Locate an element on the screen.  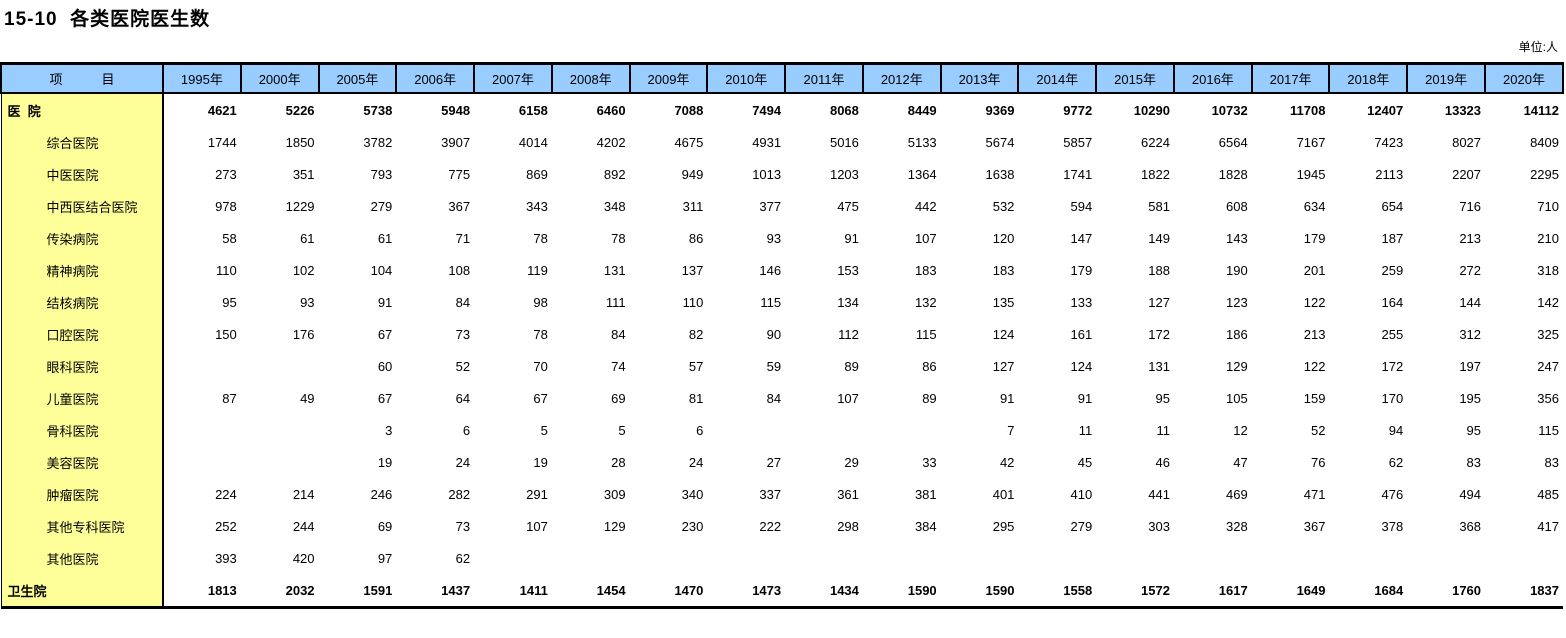
value-cell: 153 is located at coordinates (848, 270).